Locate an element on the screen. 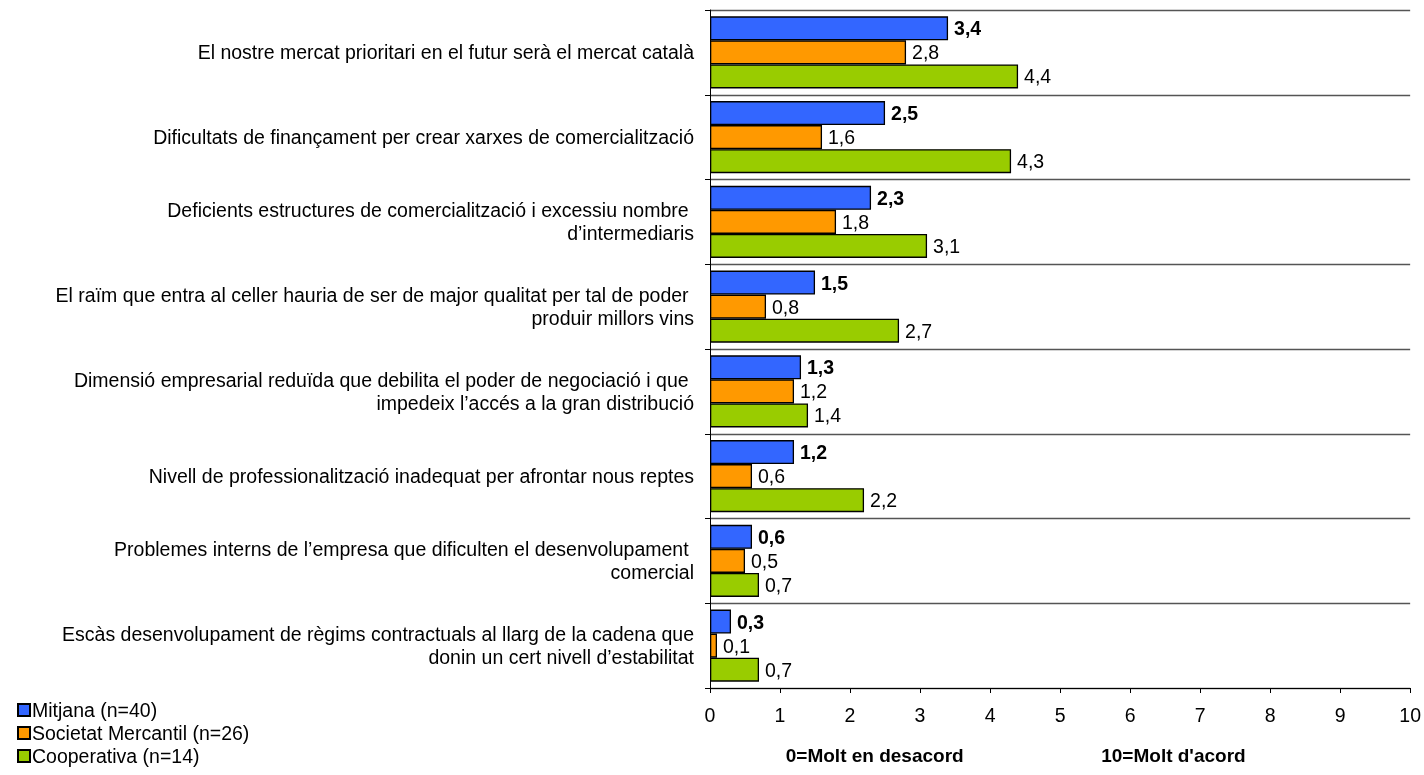 The width and height of the screenshot is (1424, 775). x-tick-label: 6 is located at coordinates (1130, 715).